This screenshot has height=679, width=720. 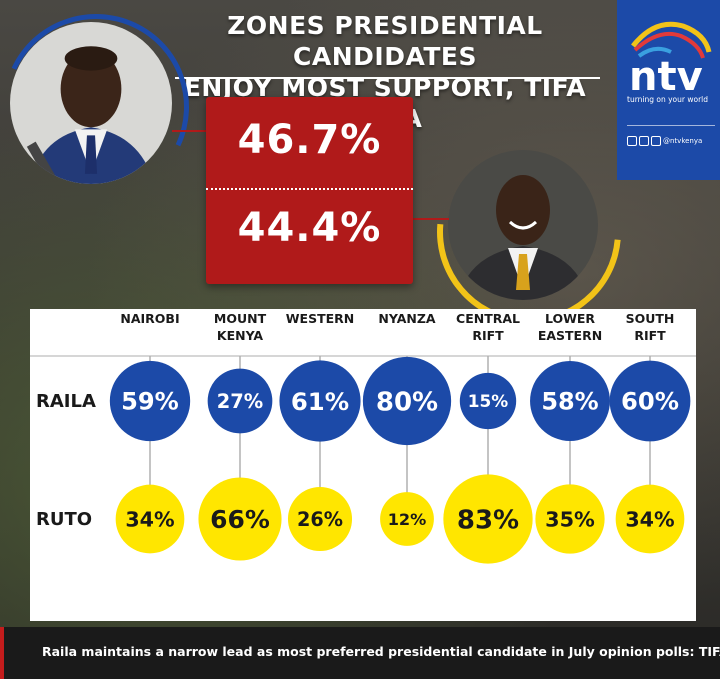 What do you see at coordinates (320, 318) in the screenshot?
I see `zone-header-western: WESTERN` at bounding box center [320, 318].